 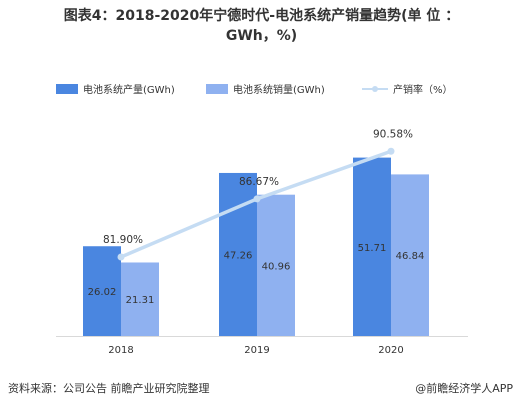 What do you see at coordinates (393, 134) in the screenshot?
I see `rate-label-2020: 90.58%` at bounding box center [393, 134].